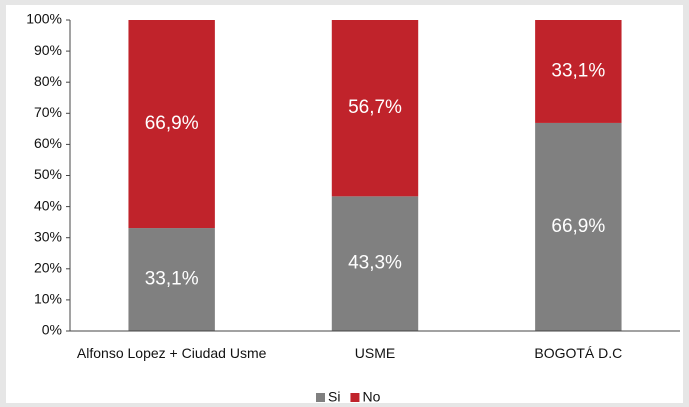  Describe the element at coordinates (48, 112) in the screenshot. I see `y-tick-label: 70%` at that location.